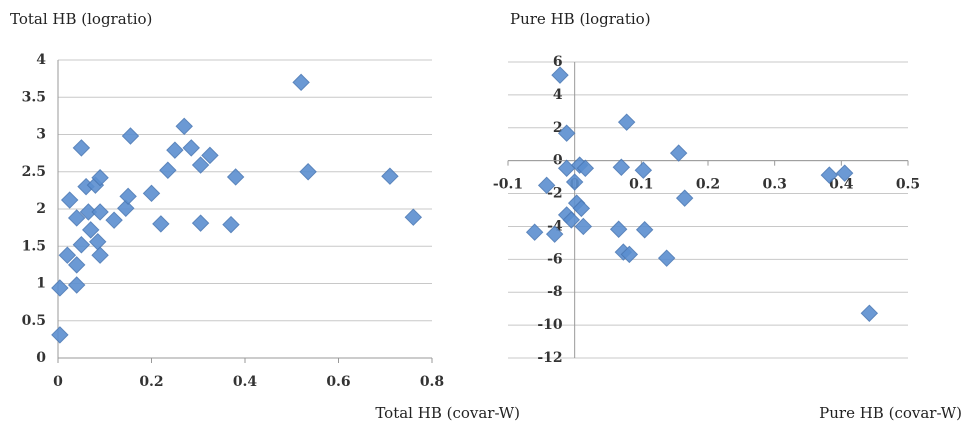 This screenshot has height=428, width=968. Describe the element at coordinates (34, 172) in the screenshot. I see `y-tick-label: 2.5` at that location.